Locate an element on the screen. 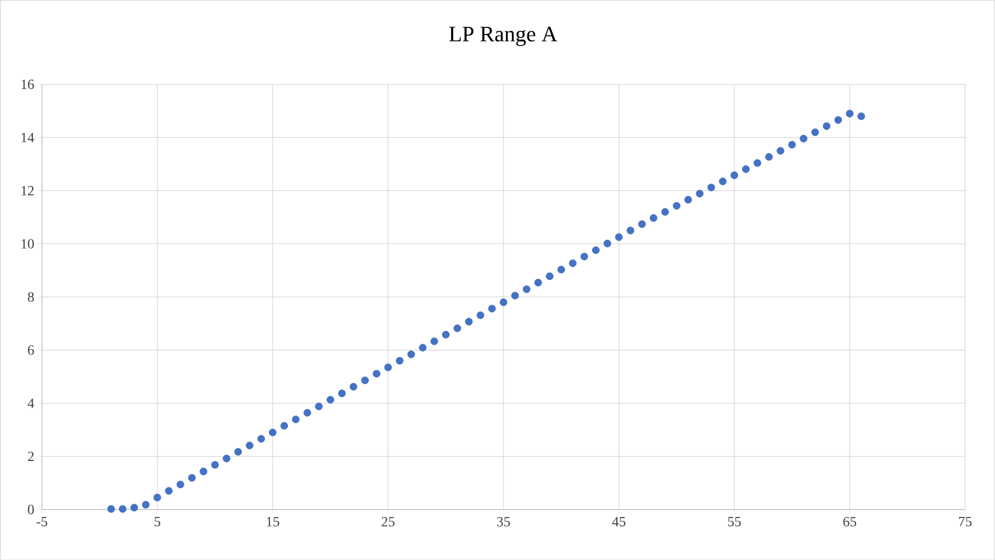  y-tick-label: 12 is located at coordinates (28, 191).